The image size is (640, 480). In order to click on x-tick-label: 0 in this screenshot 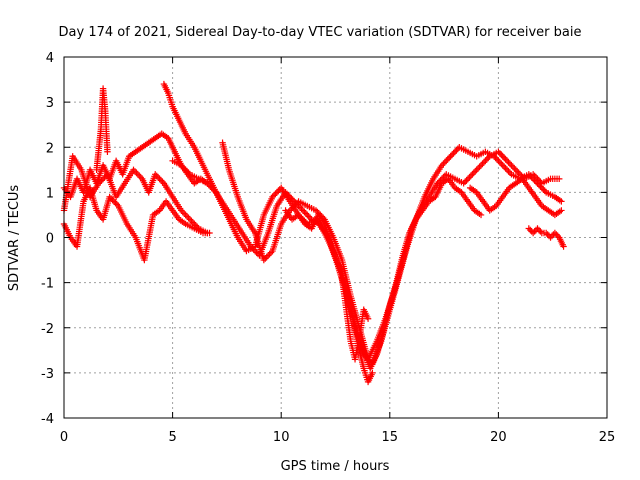, I will do `click(64, 437)`.